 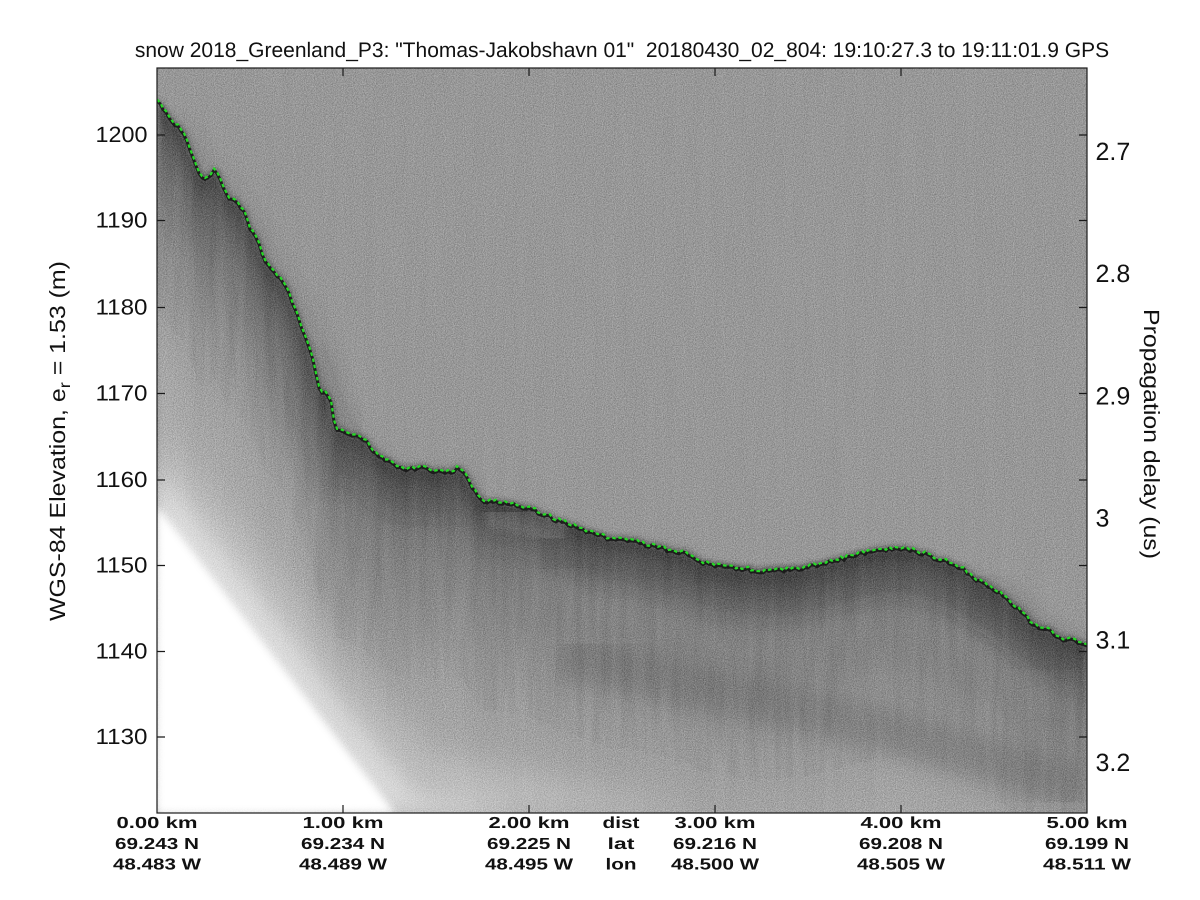 What do you see at coordinates (157, 865) in the screenshot?
I see `svg-text: 48.483 W` at bounding box center [157, 865].